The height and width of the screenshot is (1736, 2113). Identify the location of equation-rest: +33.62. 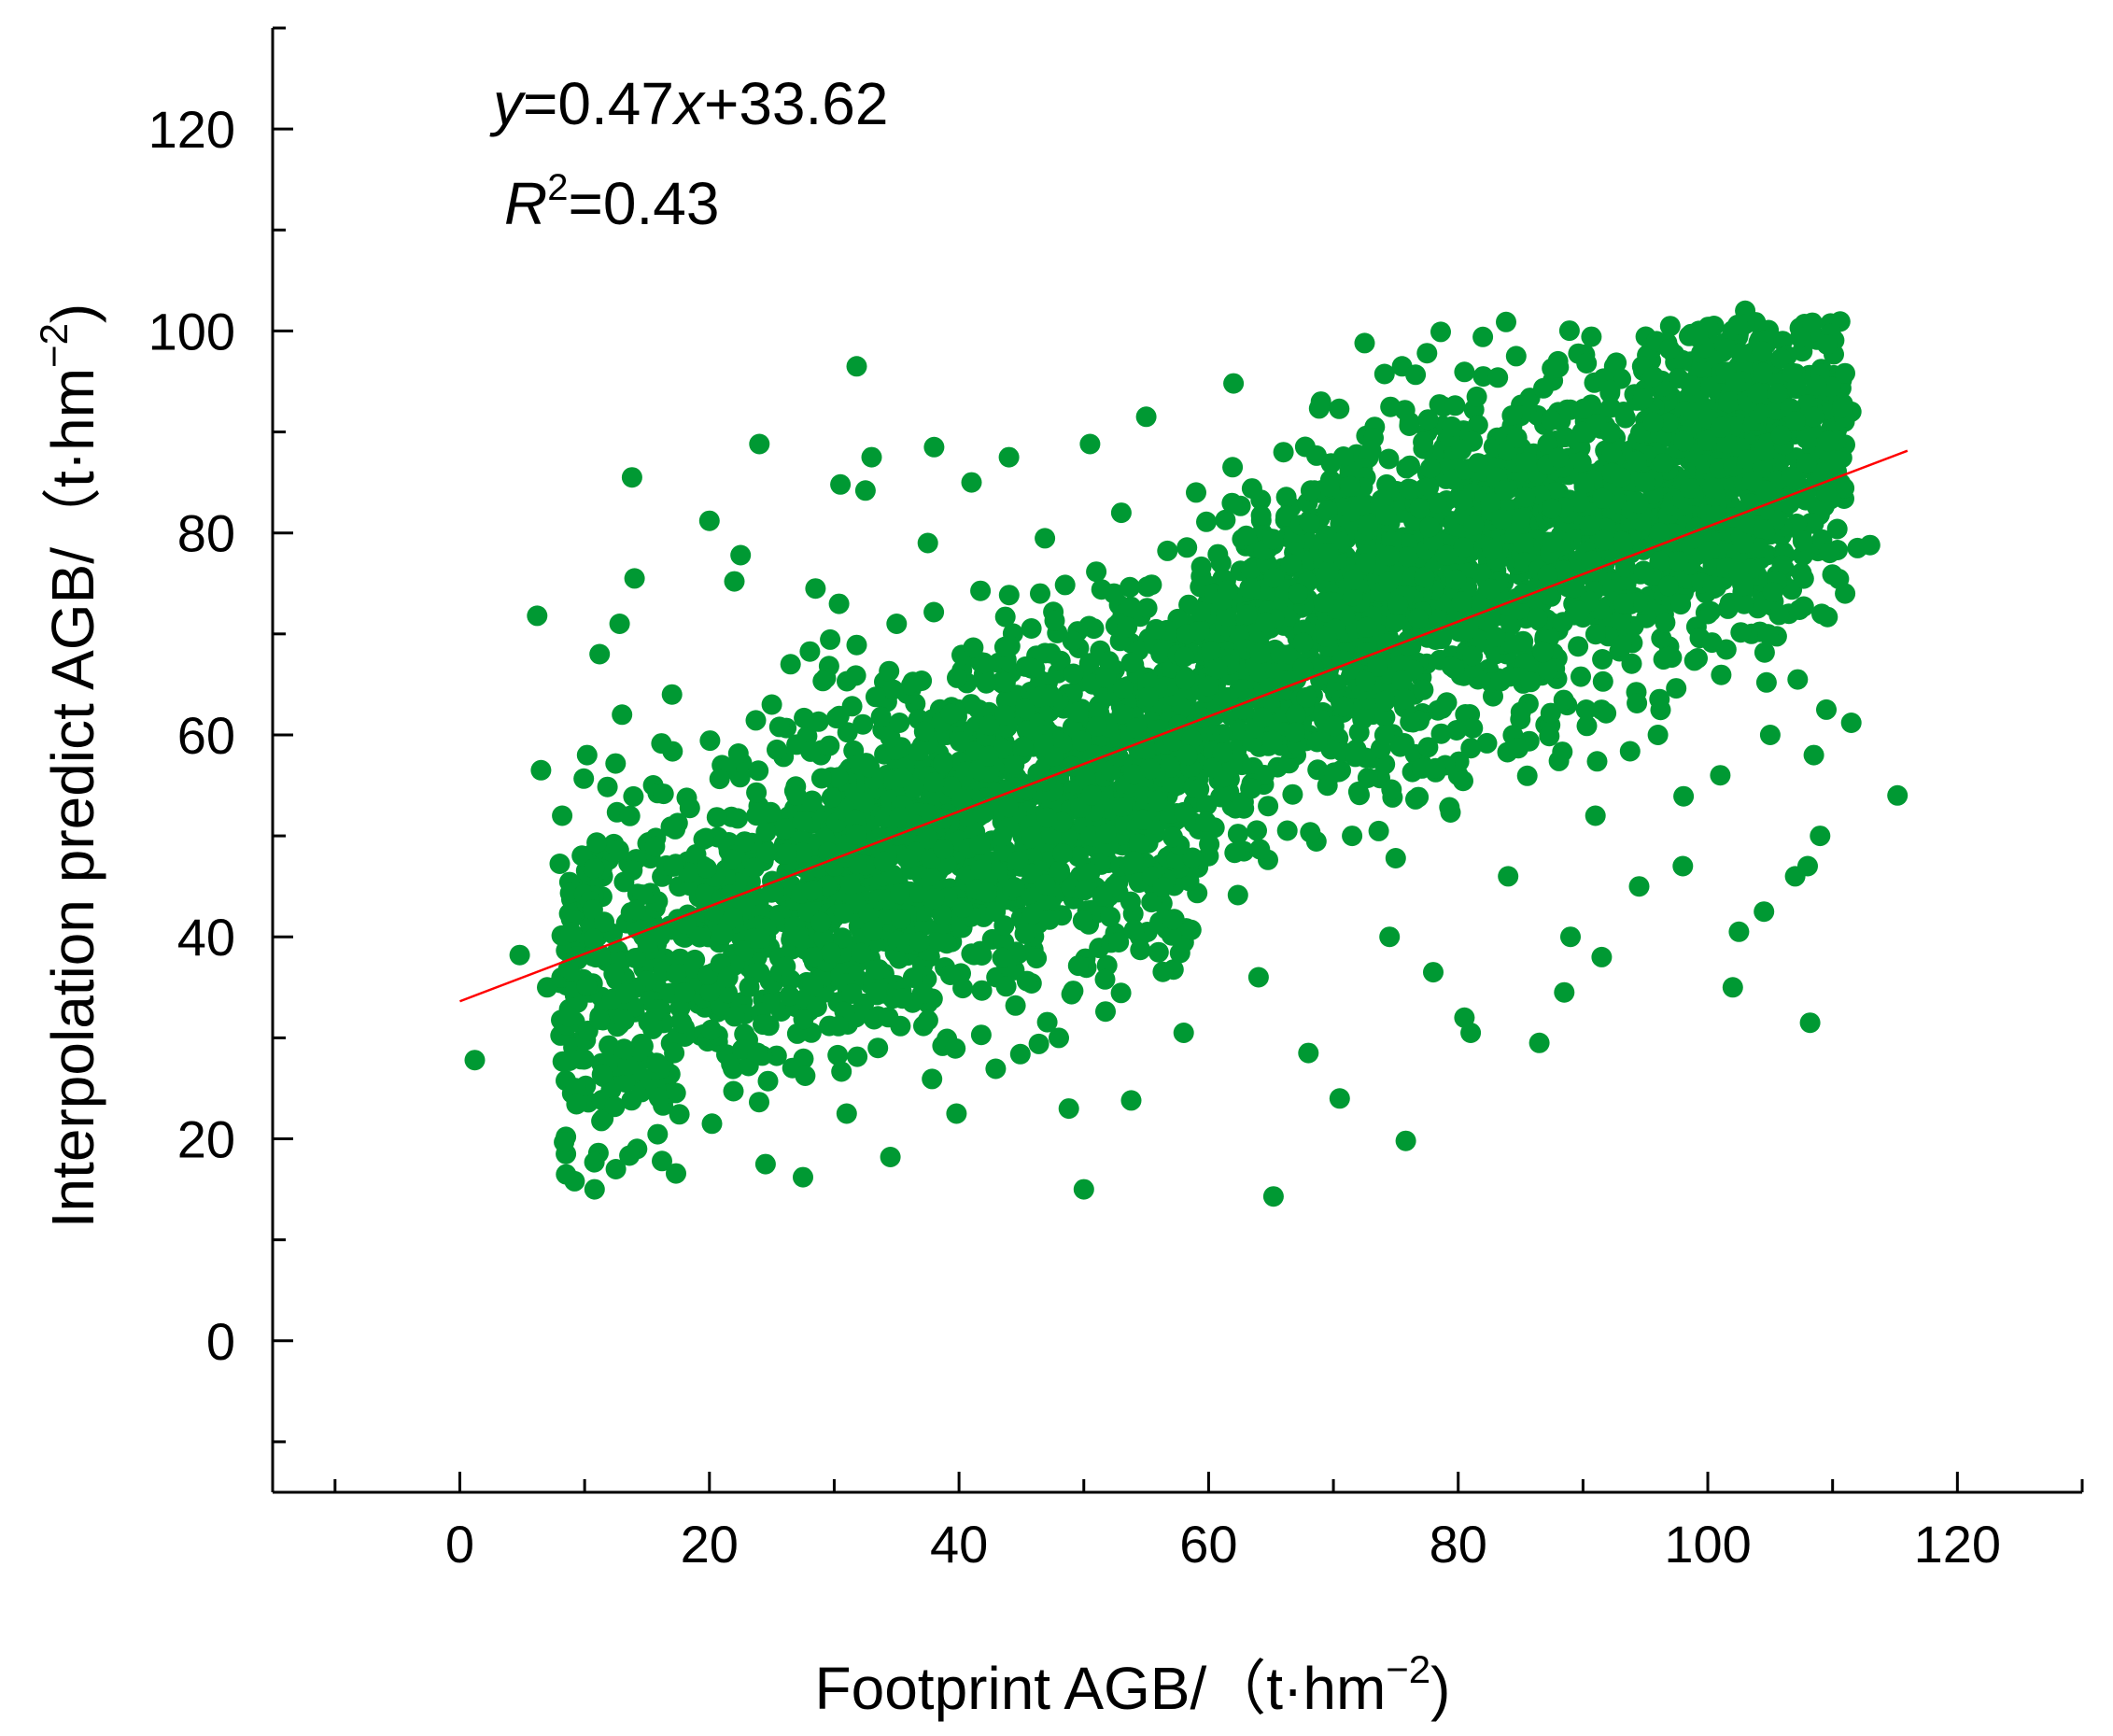
(796, 103).